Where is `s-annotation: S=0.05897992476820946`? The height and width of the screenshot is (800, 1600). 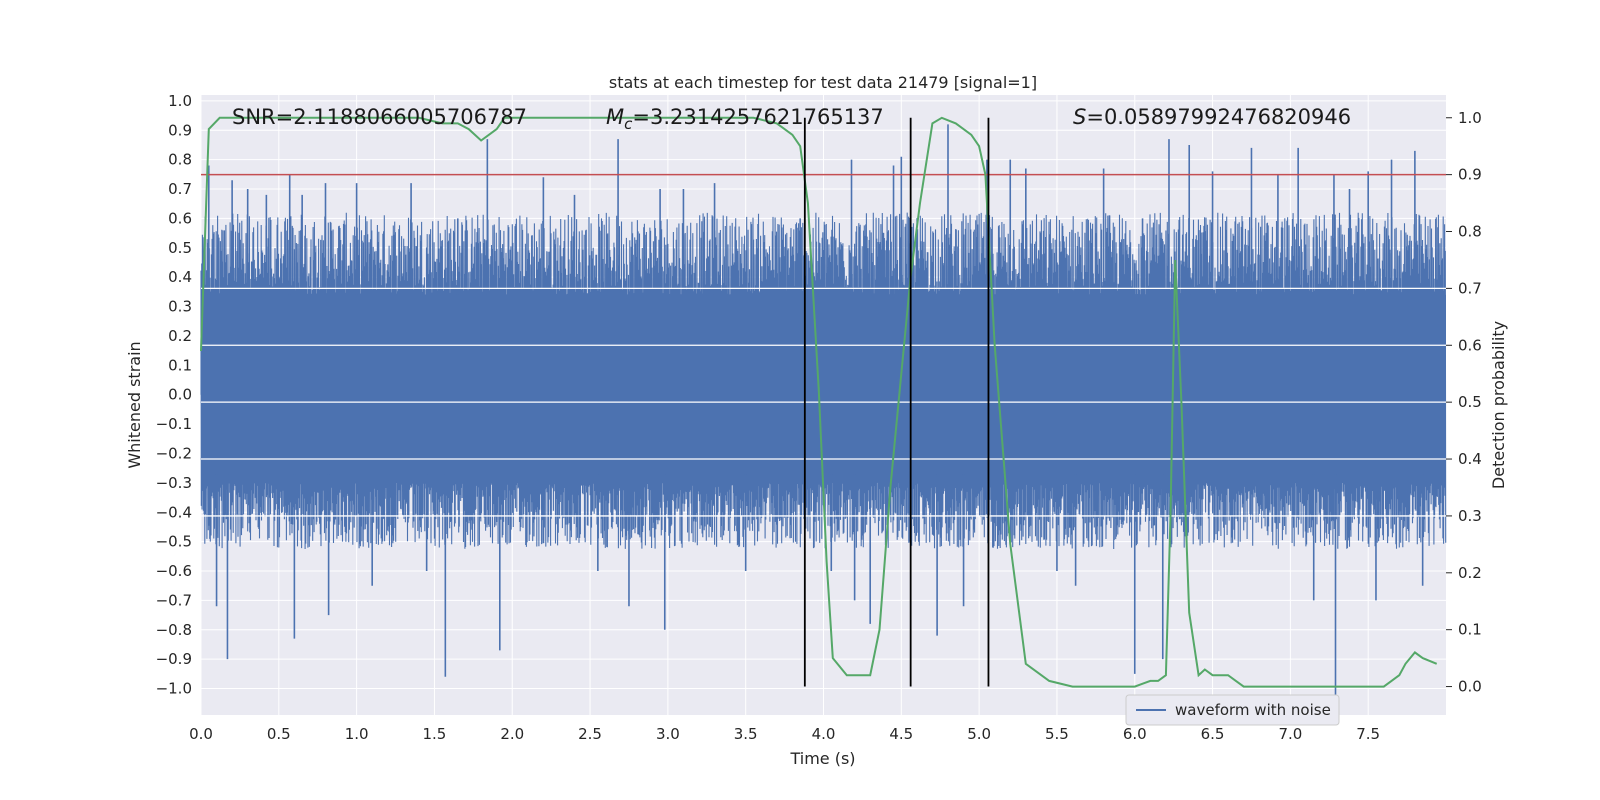
s-annotation: S=0.05897992476820946 is located at coordinates (1212, 117).